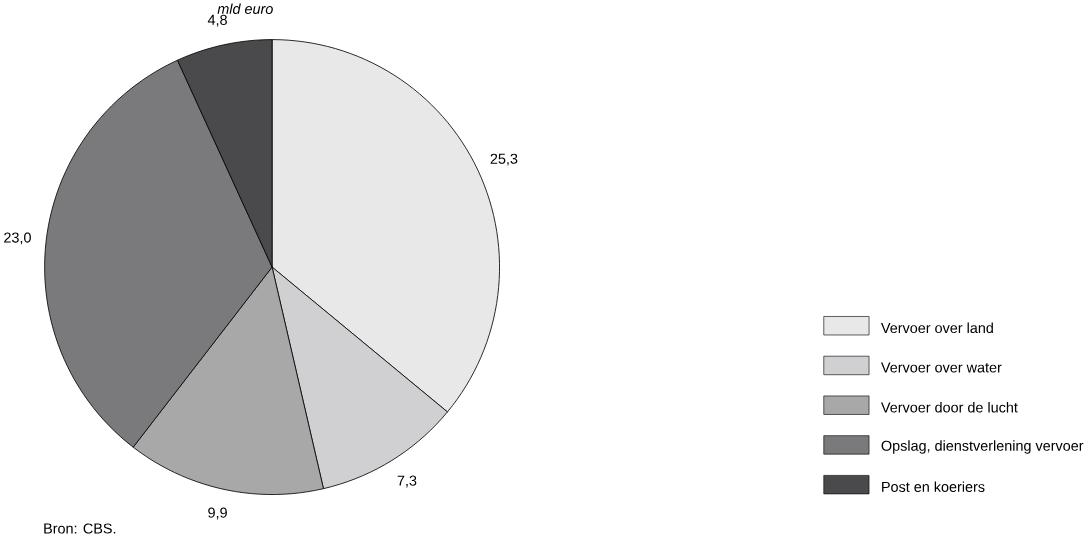 This screenshot has width=1087, height=537. Describe the element at coordinates (217, 20) in the screenshot. I see `data-label: 4,8` at that location.